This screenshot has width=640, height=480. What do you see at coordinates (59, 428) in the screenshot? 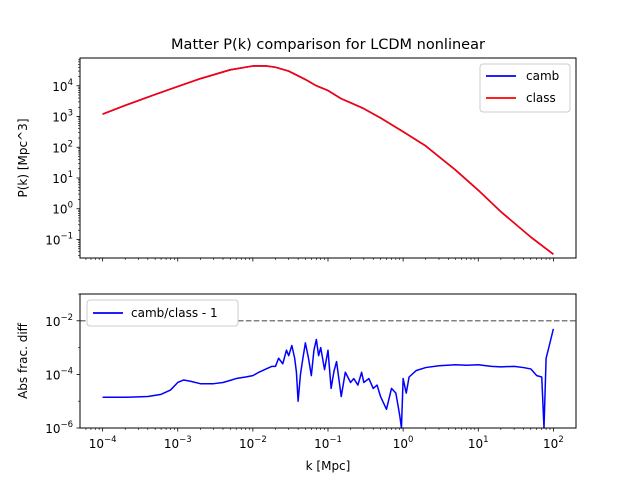
I see `y-tick-label: 10⁻⁶` at bounding box center [59, 428].